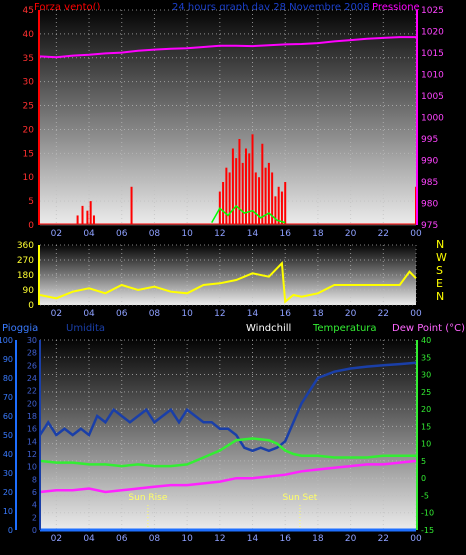 The width and height of the screenshot is (466, 555). Describe the element at coordinates (34, 530) in the screenshot. I see `humidity-y-tick-label: 0` at that location.